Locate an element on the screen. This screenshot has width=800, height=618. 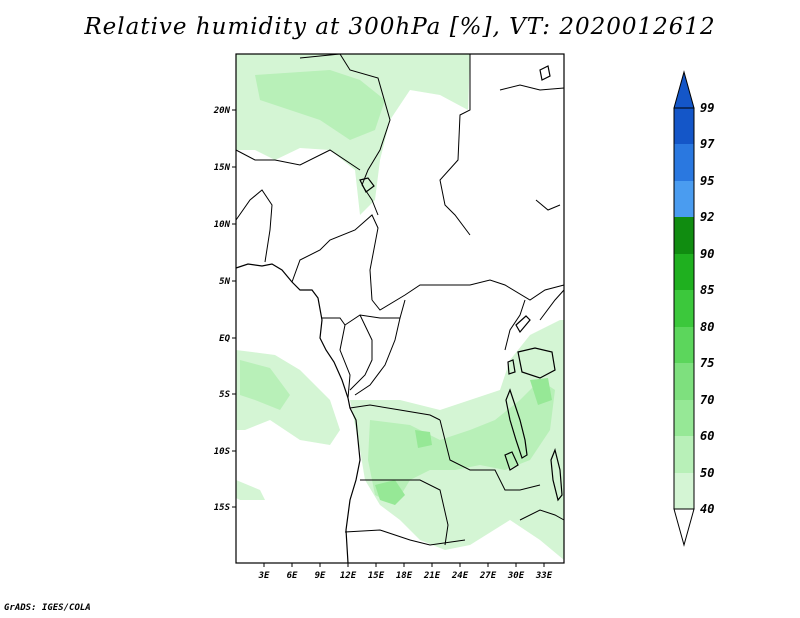
lon-label: 18E is located at coordinates (404, 576).